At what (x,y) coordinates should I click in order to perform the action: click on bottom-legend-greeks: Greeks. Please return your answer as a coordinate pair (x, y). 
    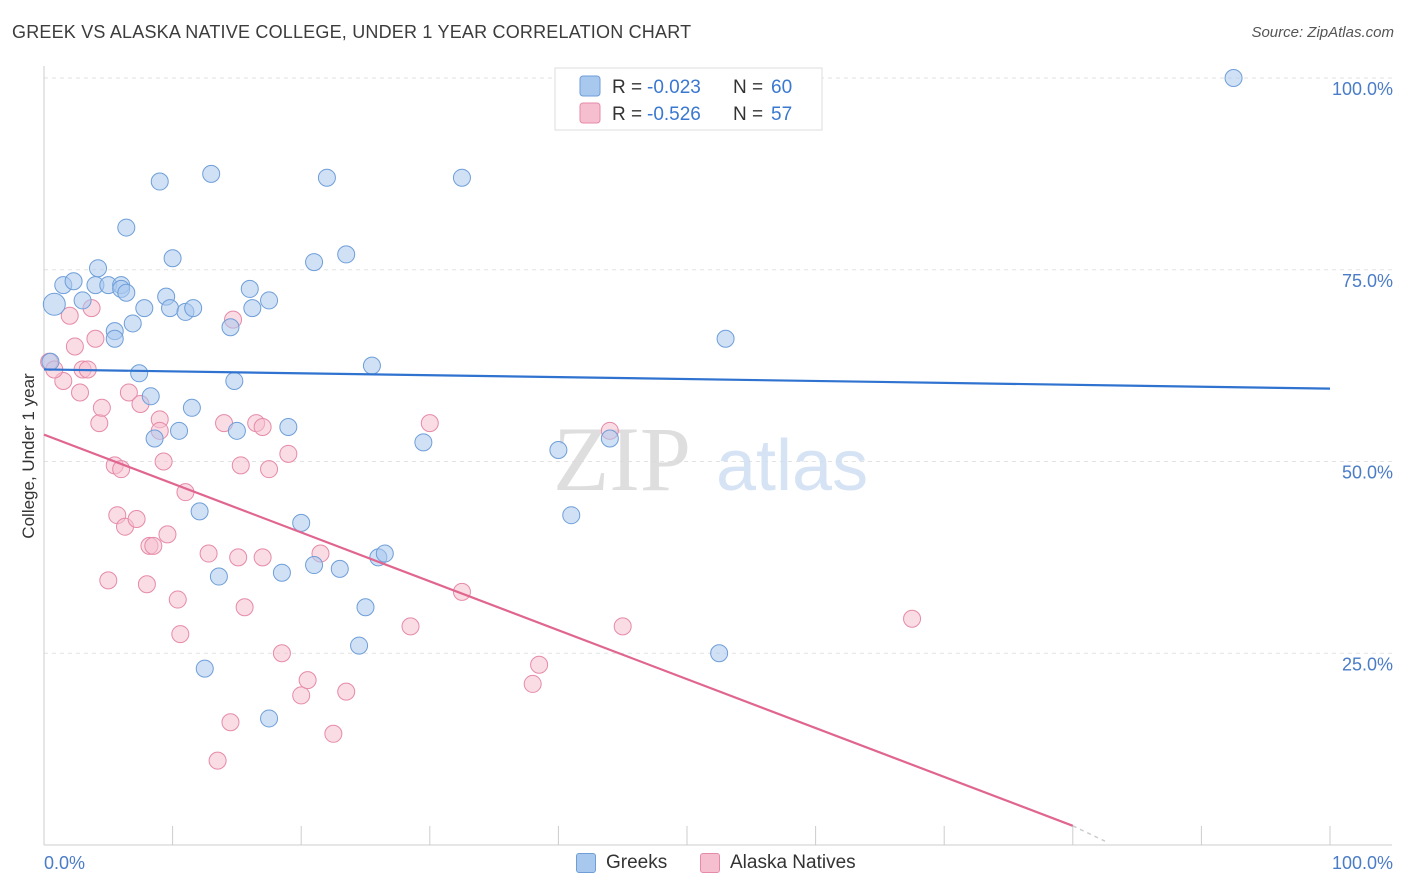
    Looking at the image, I should click on (621, 863).